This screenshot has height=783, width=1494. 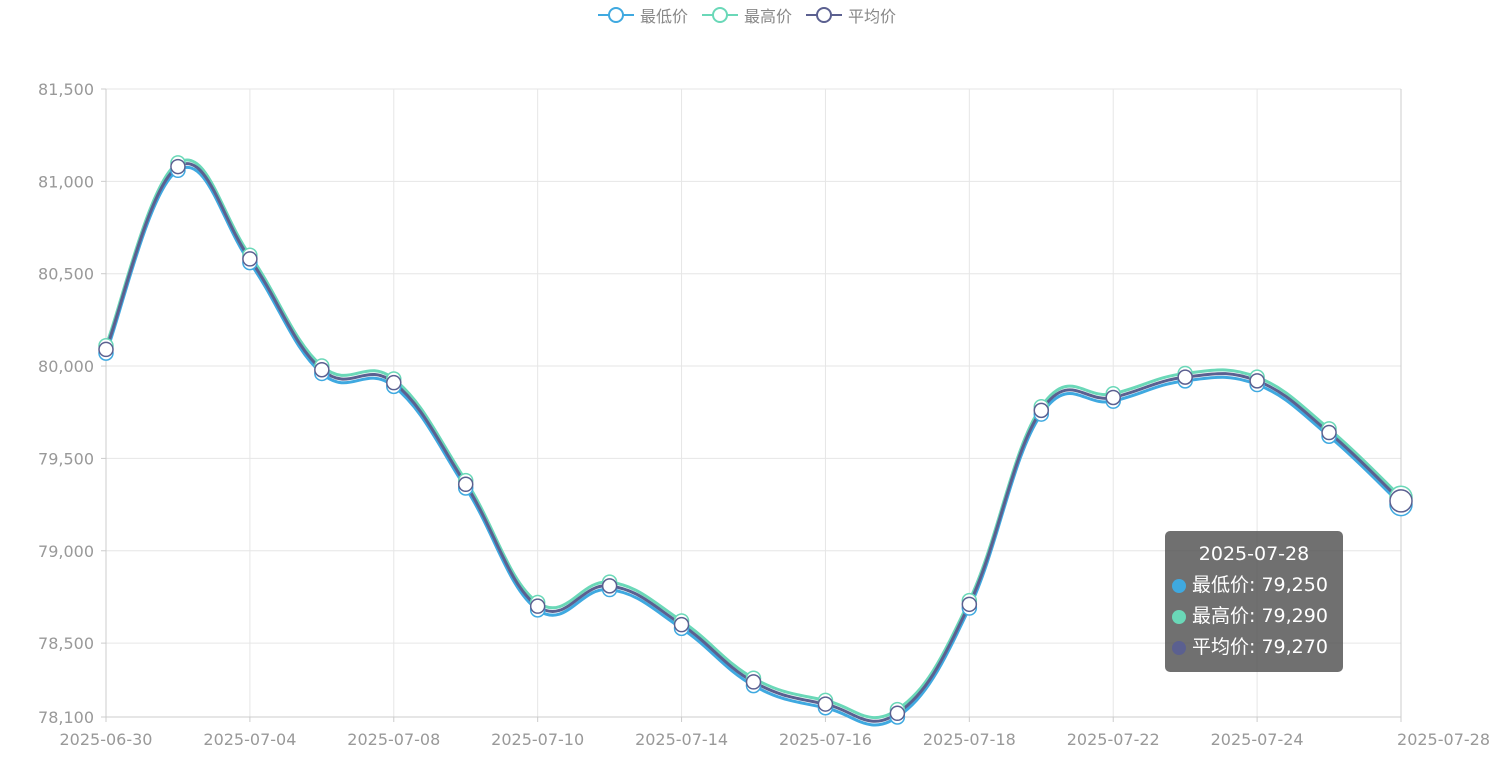 I want to click on y-tick-label: 80,500, so click(x=66, y=274).